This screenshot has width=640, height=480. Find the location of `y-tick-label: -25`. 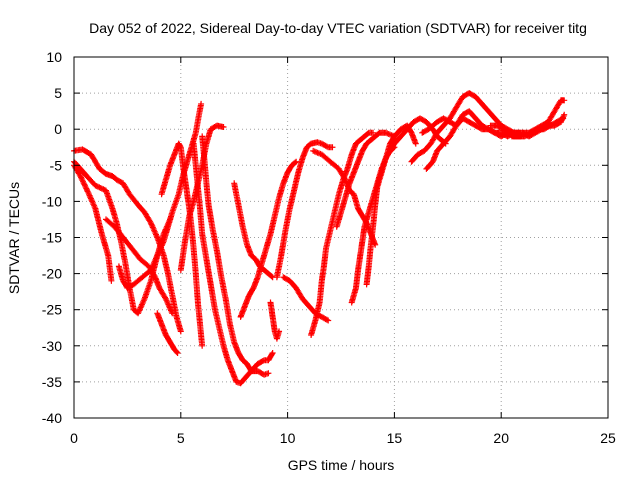

y-tick-label: -25 is located at coordinates (52, 310).